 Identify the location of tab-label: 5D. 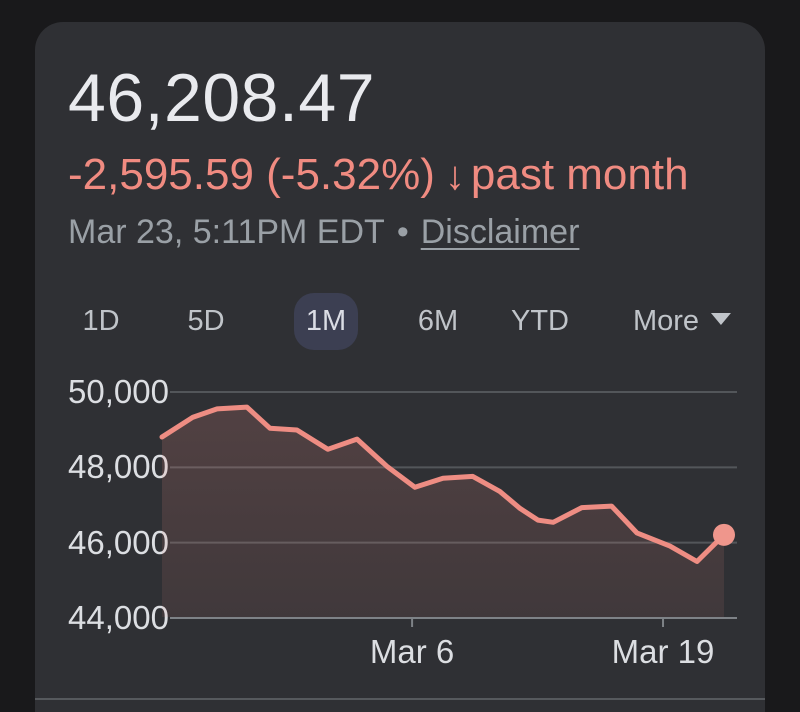
(206, 321).